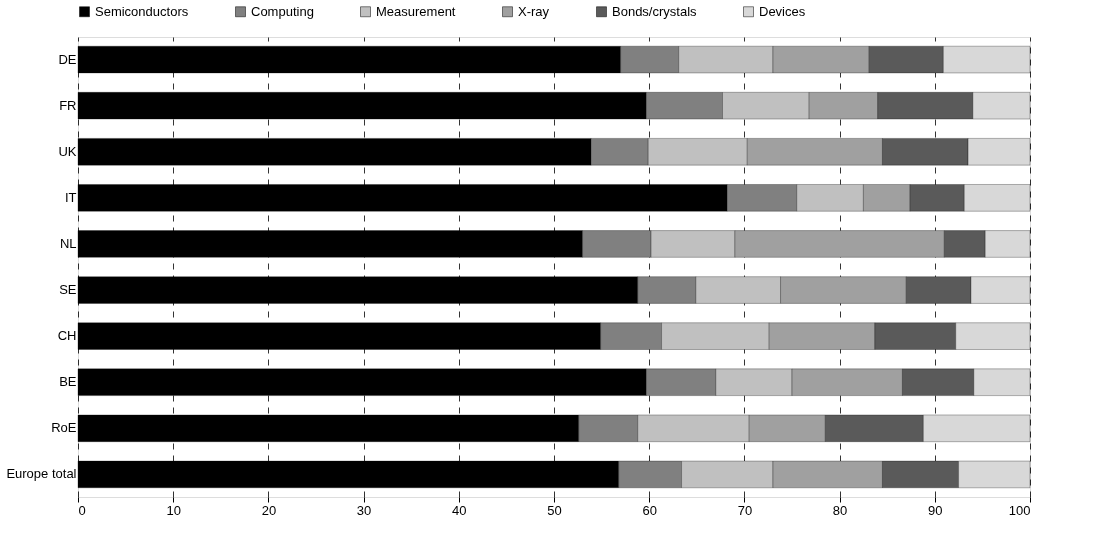 The width and height of the screenshot is (1107, 546). Describe the element at coordinates (68, 382) in the screenshot. I see `y-tick-label: BE` at that location.